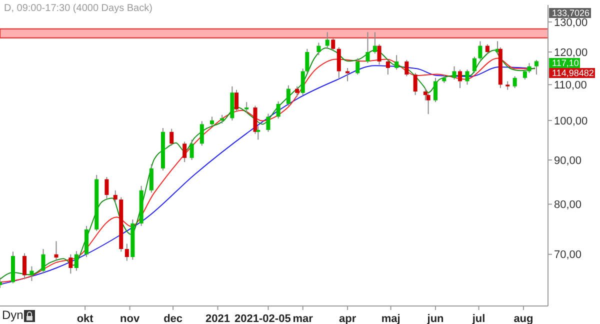  What do you see at coordinates (85, 318) in the screenshot?
I see `x-tick-label: okt` at bounding box center [85, 318].